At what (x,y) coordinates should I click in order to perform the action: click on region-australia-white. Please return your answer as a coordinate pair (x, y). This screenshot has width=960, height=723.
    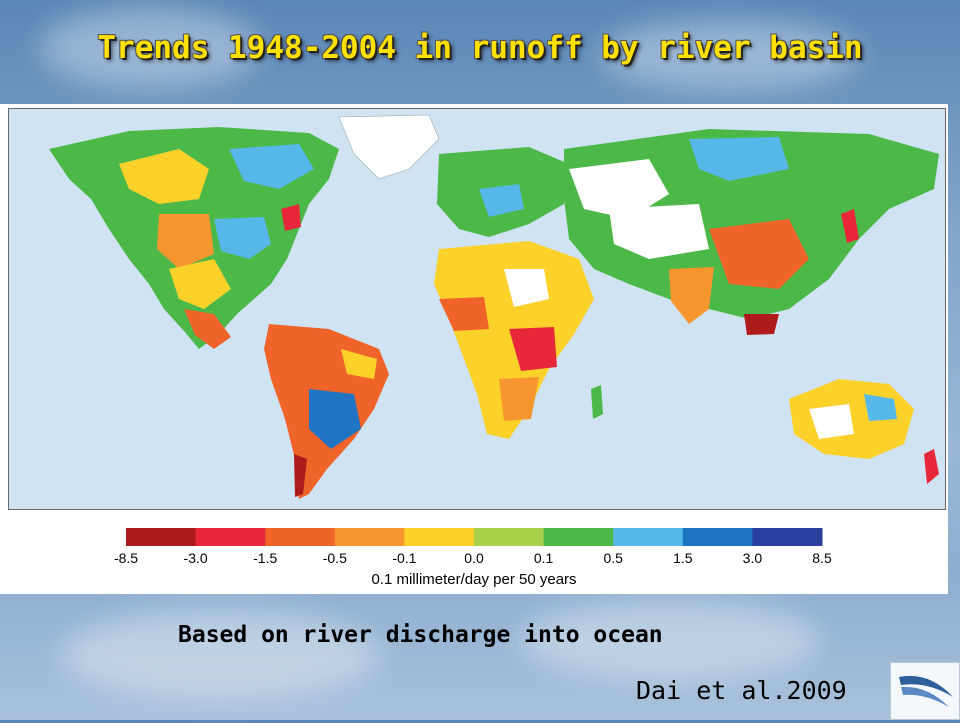
    Looking at the image, I should click on (831, 421).